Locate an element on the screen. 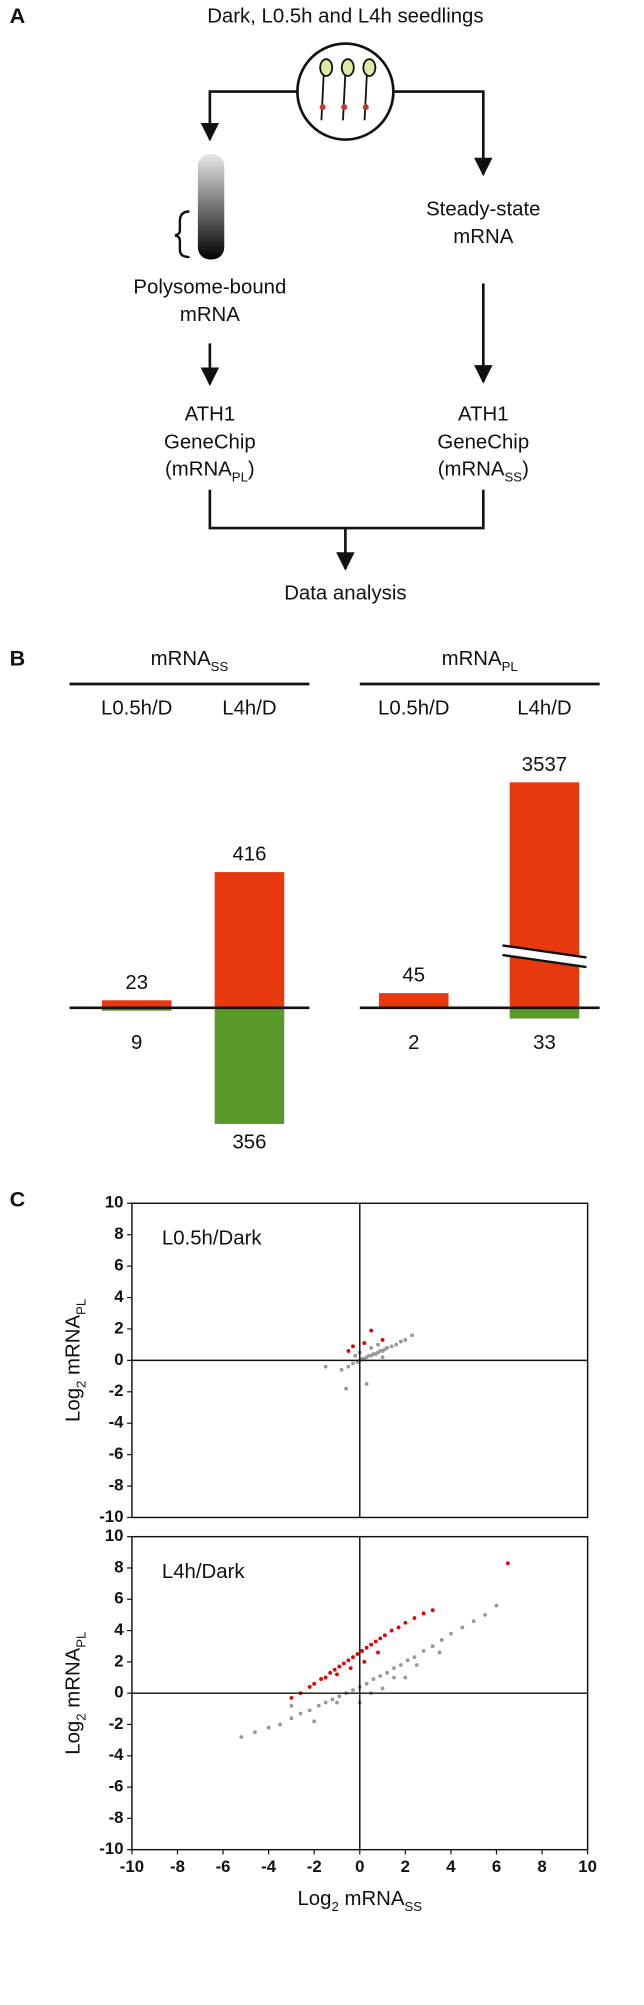 The height and width of the screenshot is (2005, 644). y-tick-label: -10 is located at coordinates (111, 1516).